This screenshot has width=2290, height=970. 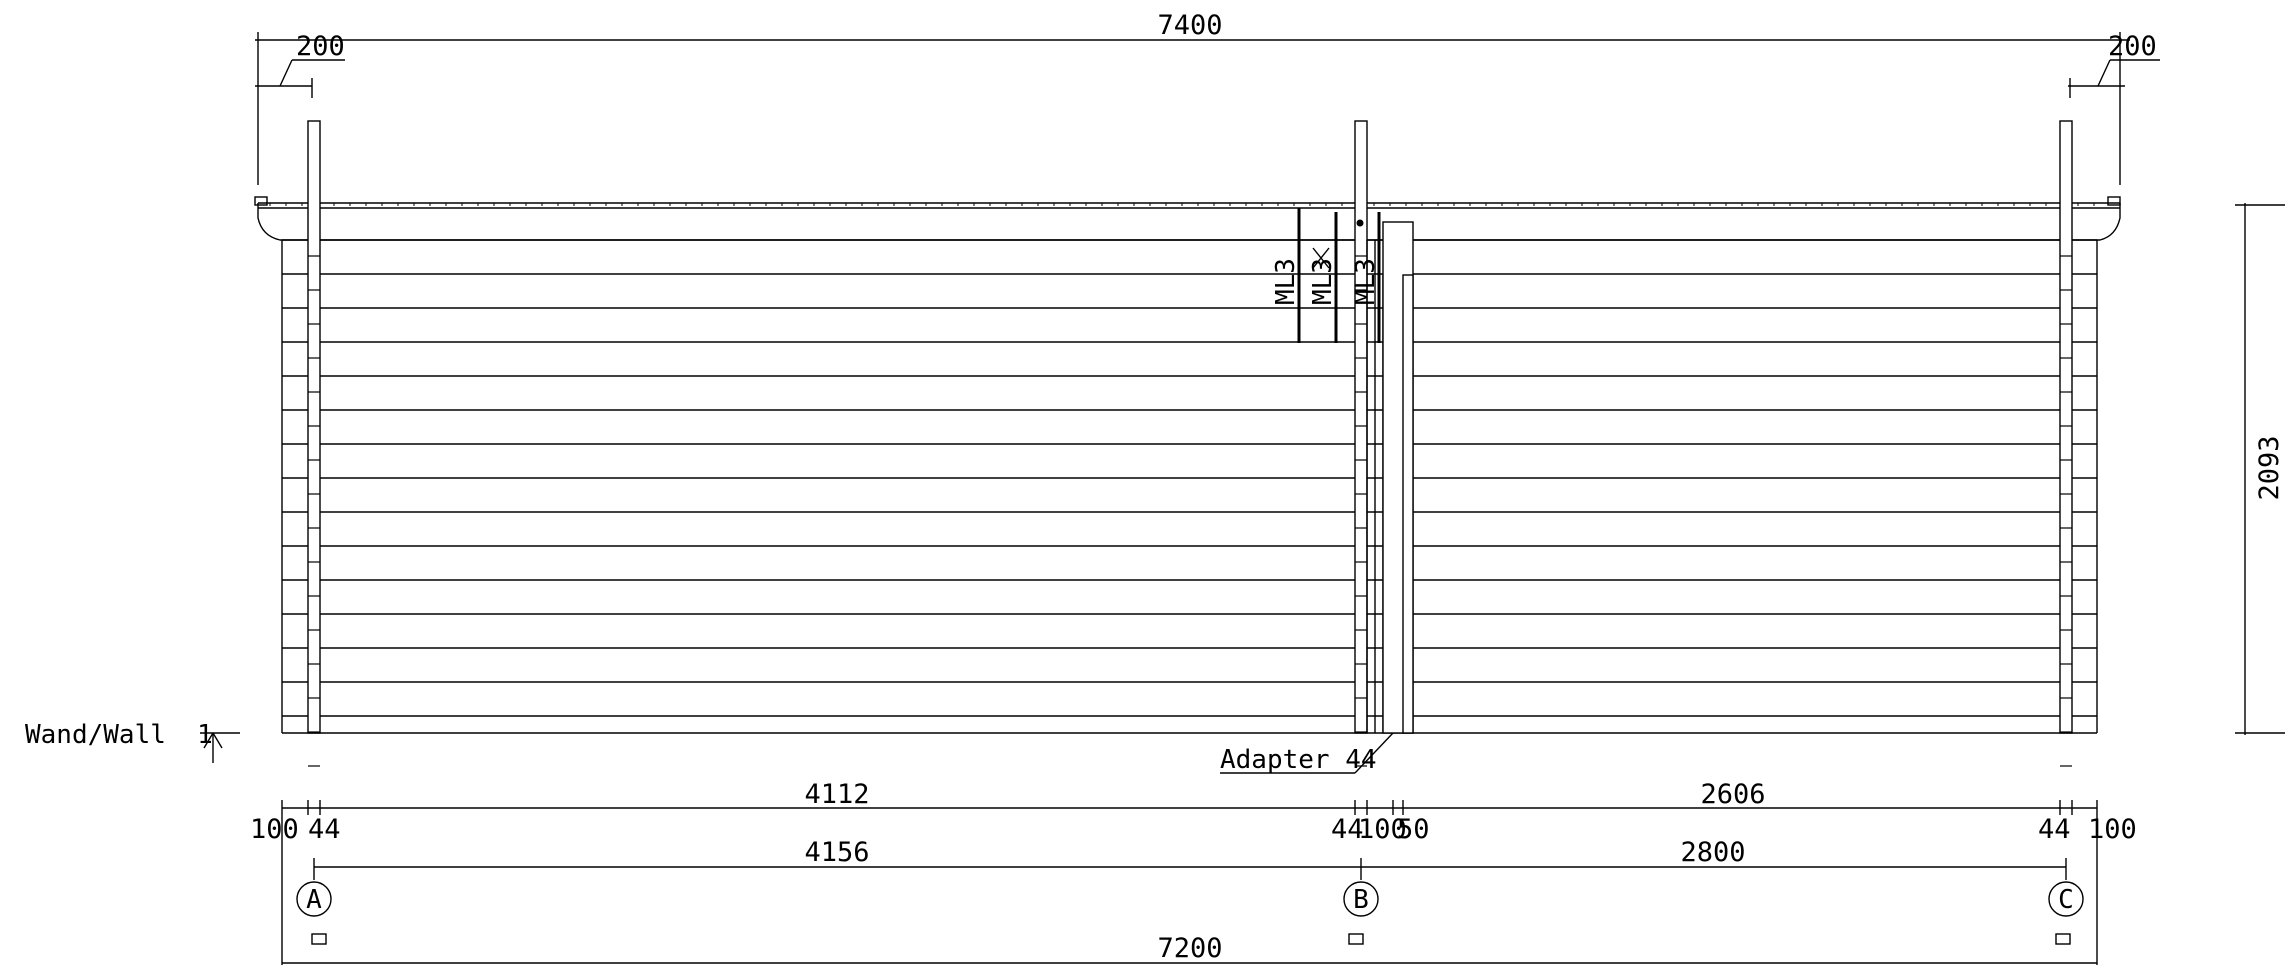 What do you see at coordinates (300, 78) in the screenshot?
I see `dimension-top-left-overhang` at bounding box center [300, 78].